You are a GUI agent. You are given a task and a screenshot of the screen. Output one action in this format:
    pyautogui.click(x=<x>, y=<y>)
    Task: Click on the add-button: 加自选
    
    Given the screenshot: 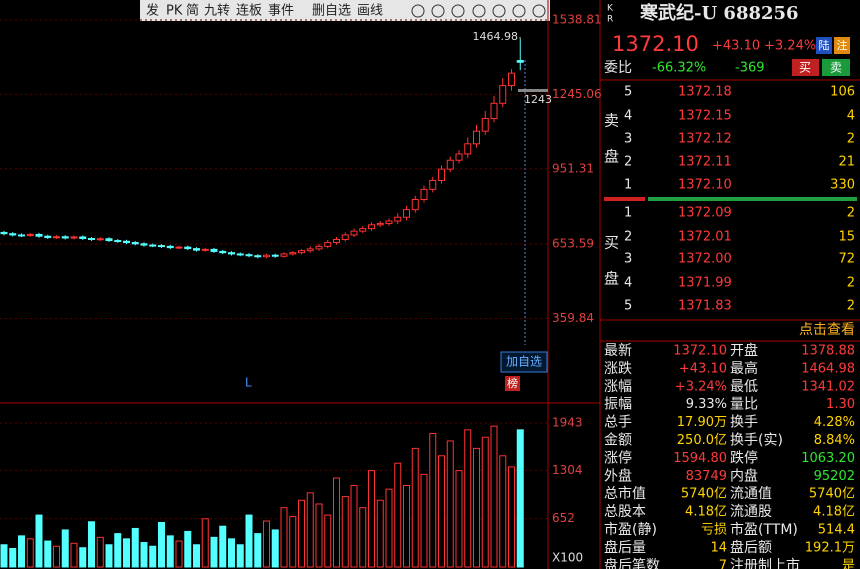 What is the action you would take?
    pyautogui.click(x=524, y=362)
    